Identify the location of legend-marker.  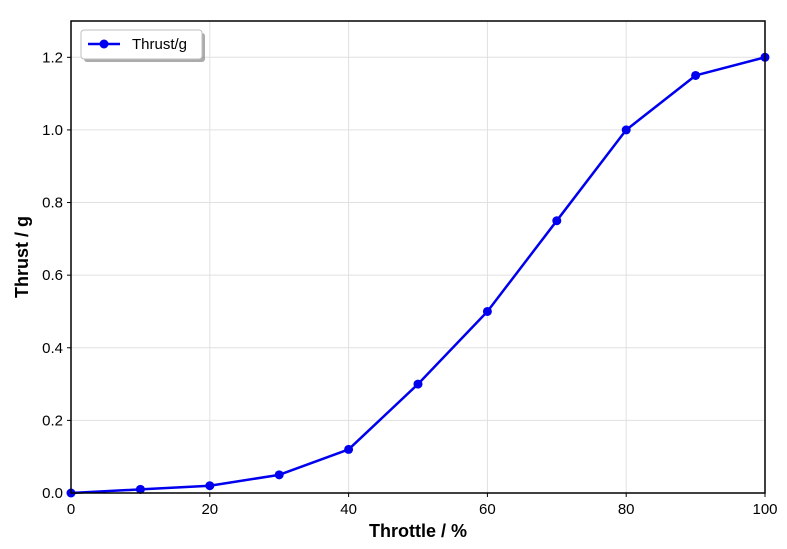
(104, 44).